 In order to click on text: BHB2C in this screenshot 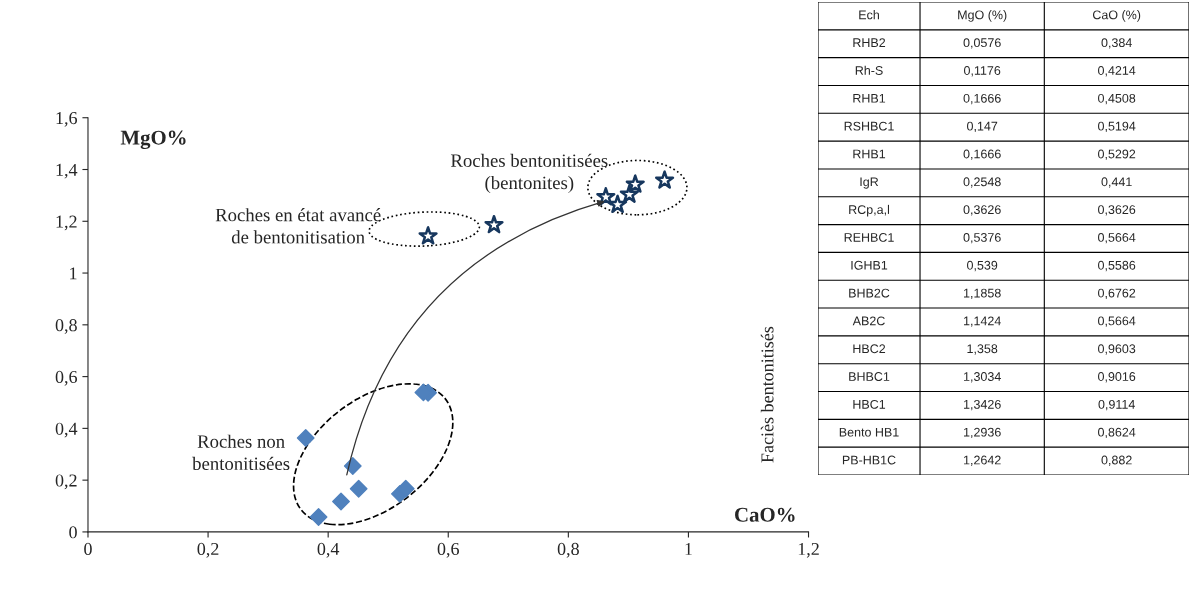, I will do `click(869, 293)`.